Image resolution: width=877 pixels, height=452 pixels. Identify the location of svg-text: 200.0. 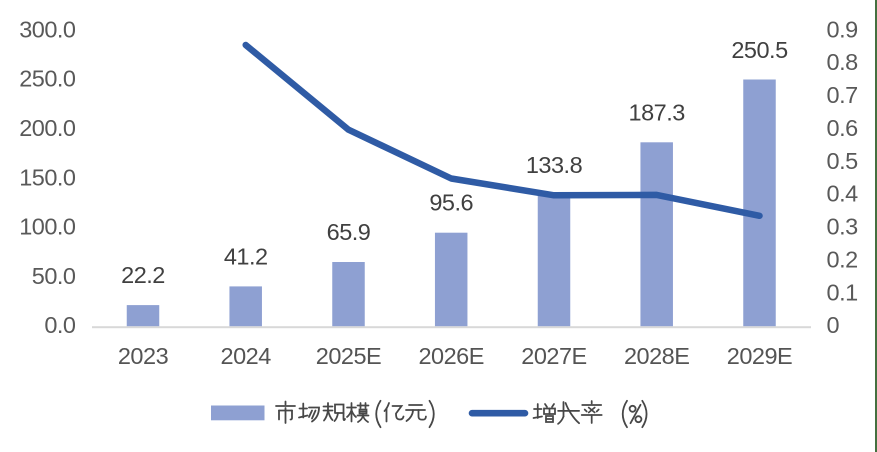
(47, 128).